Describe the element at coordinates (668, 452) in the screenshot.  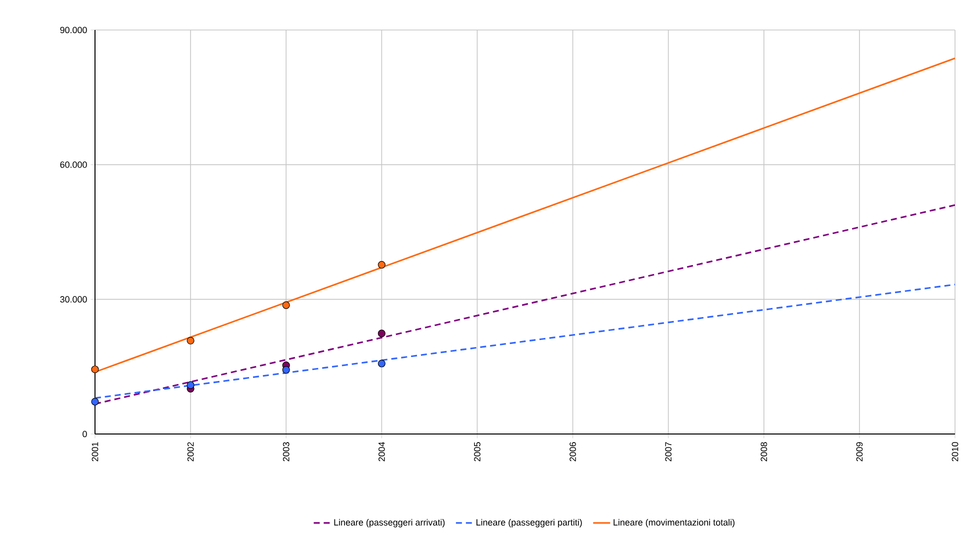
I see `x-tick-label: 2007` at that location.